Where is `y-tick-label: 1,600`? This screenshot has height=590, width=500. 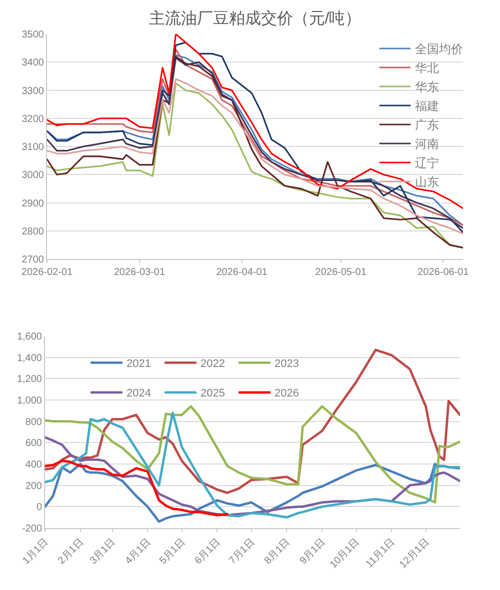 y-tick-label: 1,600 is located at coordinates (29, 337).